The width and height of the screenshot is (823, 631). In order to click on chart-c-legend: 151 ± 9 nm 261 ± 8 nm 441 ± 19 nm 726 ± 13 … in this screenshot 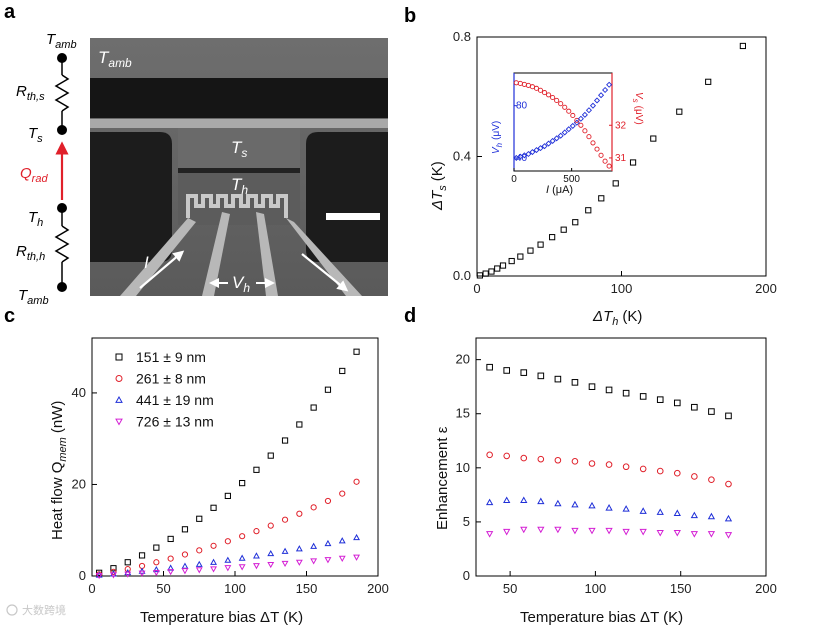, I will do `click(164, 389)`.